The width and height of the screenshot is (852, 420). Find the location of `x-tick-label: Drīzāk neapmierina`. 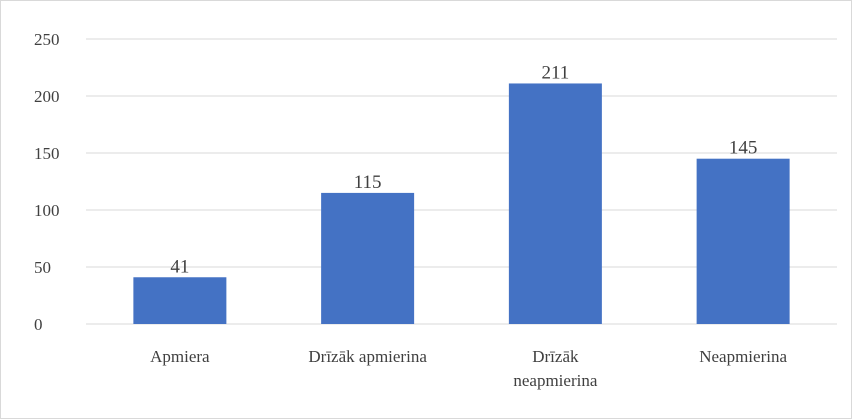

x-tick-label: Drīzāk neapmierina is located at coordinates (555, 368).